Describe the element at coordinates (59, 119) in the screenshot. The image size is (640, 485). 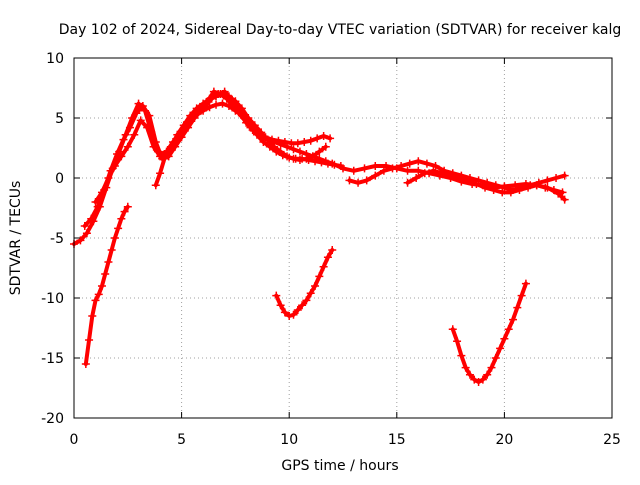
I see `y-tick-label: 5` at that location.